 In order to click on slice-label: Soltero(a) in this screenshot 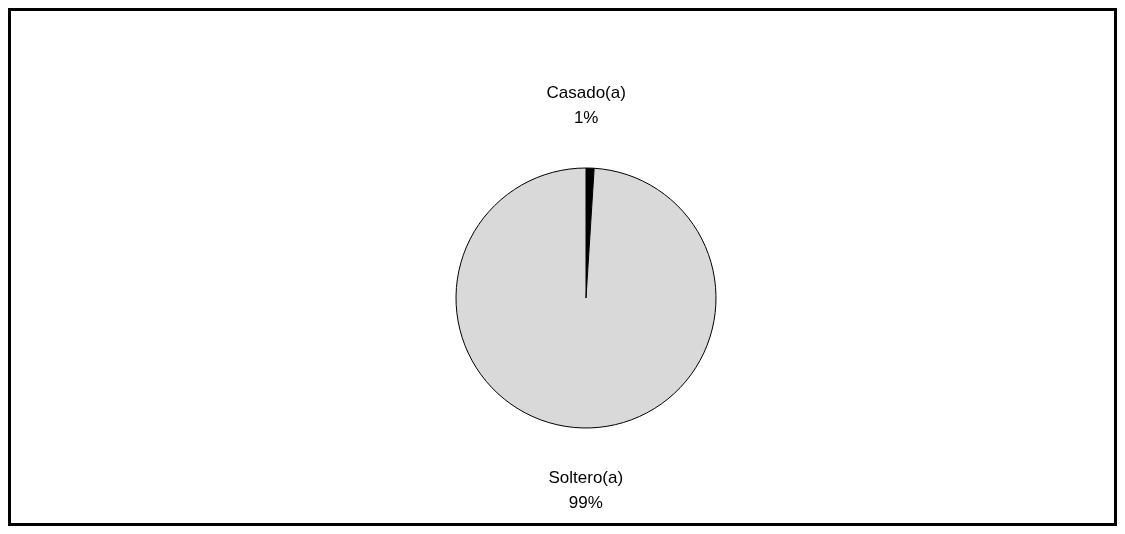, I will do `click(586, 477)`.